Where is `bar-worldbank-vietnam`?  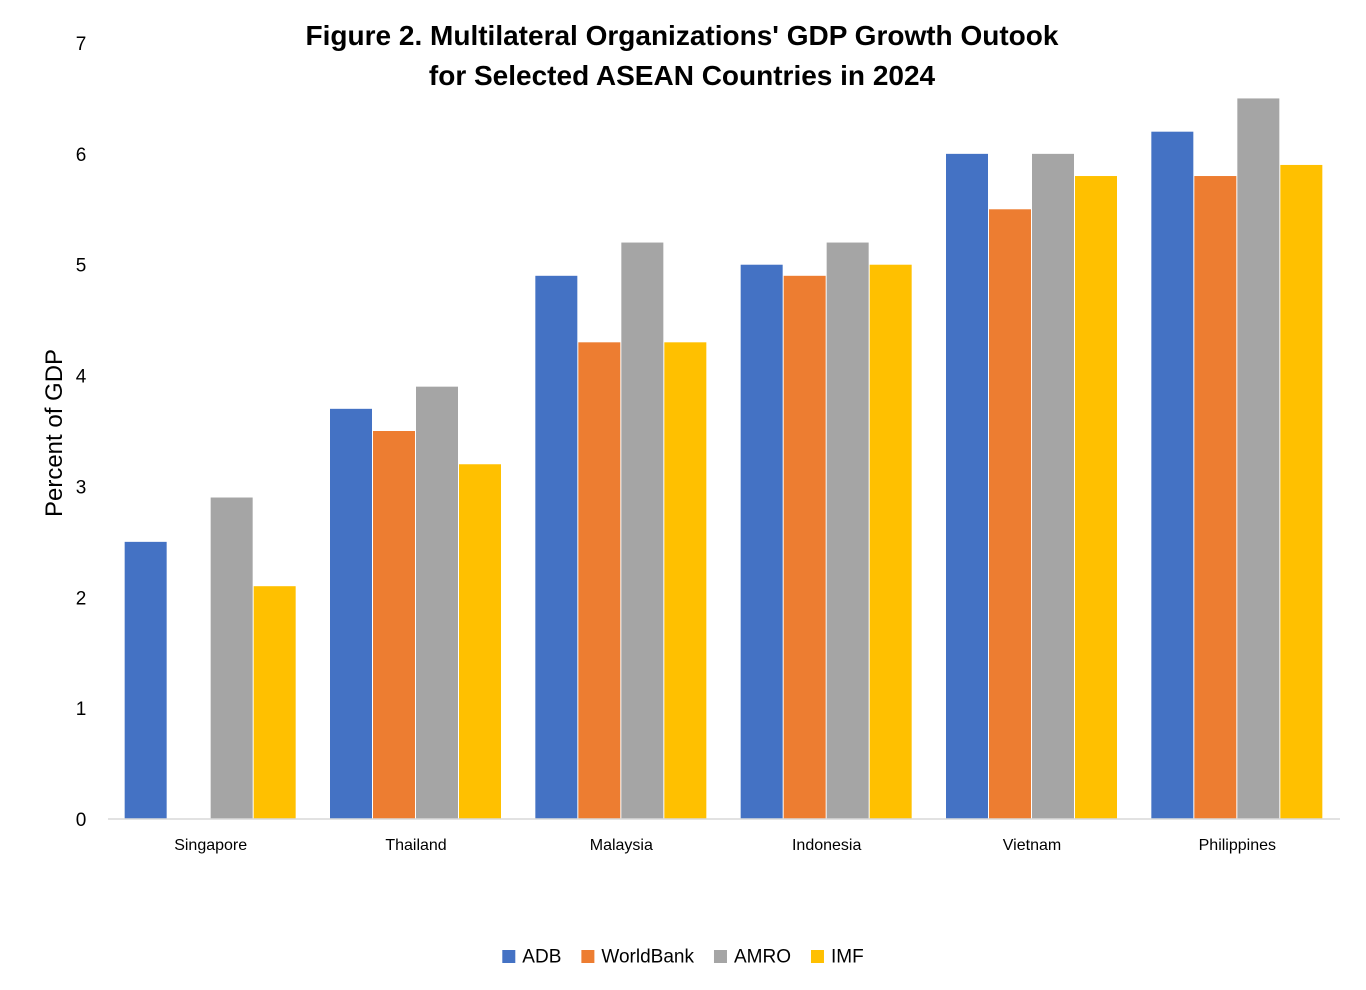 bar-worldbank-vietnam is located at coordinates (1010, 514).